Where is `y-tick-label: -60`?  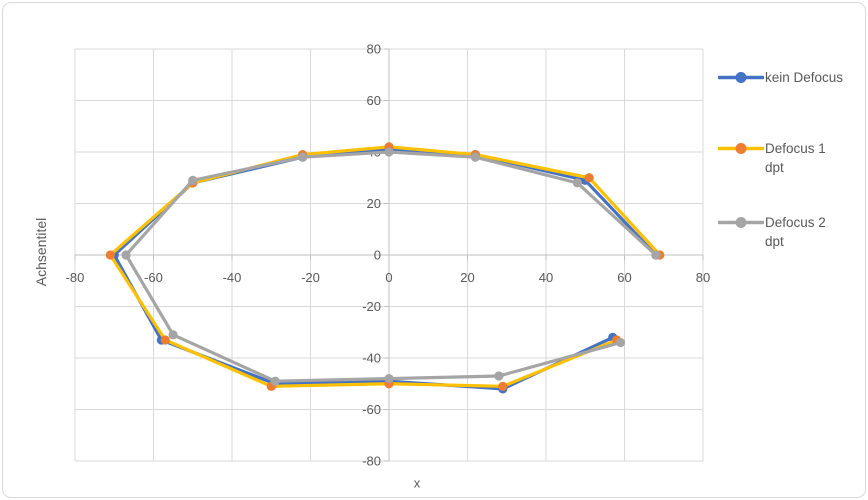 y-tick-label: -60 is located at coordinates (371, 409).